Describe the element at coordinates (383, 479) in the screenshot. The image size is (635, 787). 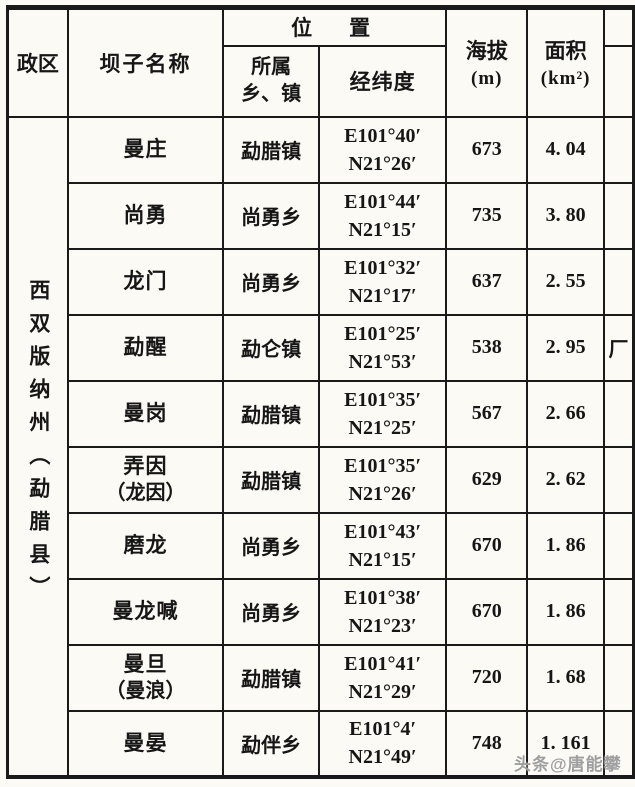
I see `coordinates-cell: E101°35′ N21°26′` at that location.